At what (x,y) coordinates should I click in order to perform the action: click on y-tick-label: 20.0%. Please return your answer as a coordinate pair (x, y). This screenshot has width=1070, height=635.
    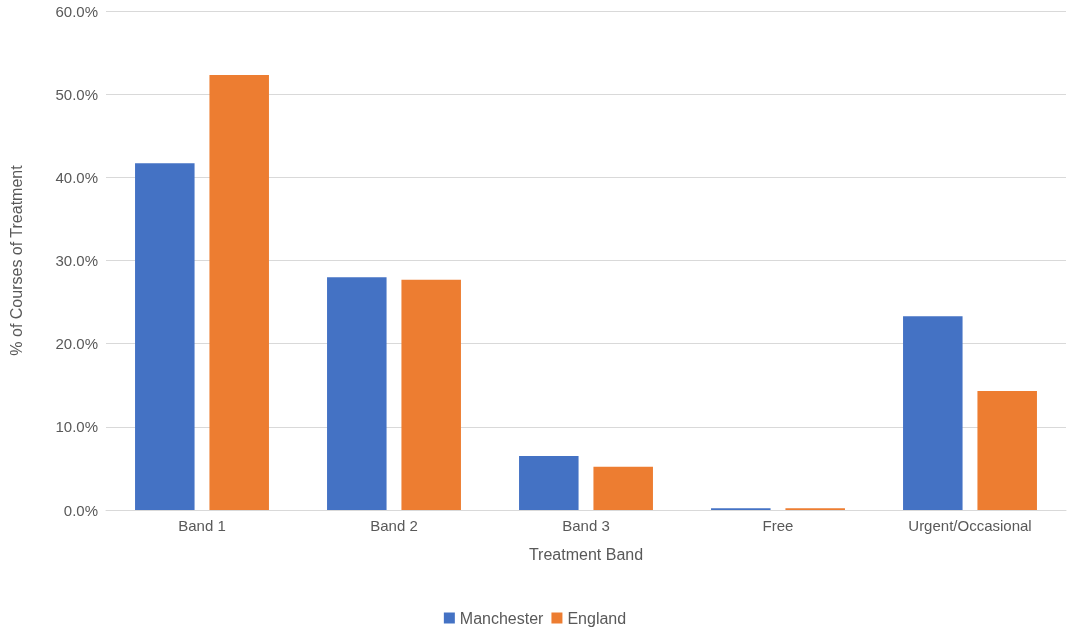
    Looking at the image, I should click on (76, 344).